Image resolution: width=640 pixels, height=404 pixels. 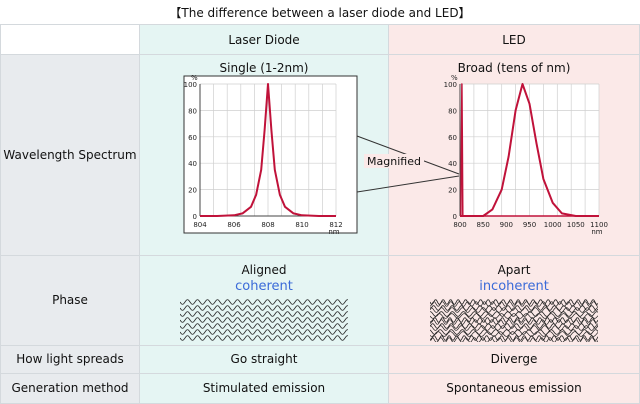 I want to click on laser-frame, so click(x=270, y=154).